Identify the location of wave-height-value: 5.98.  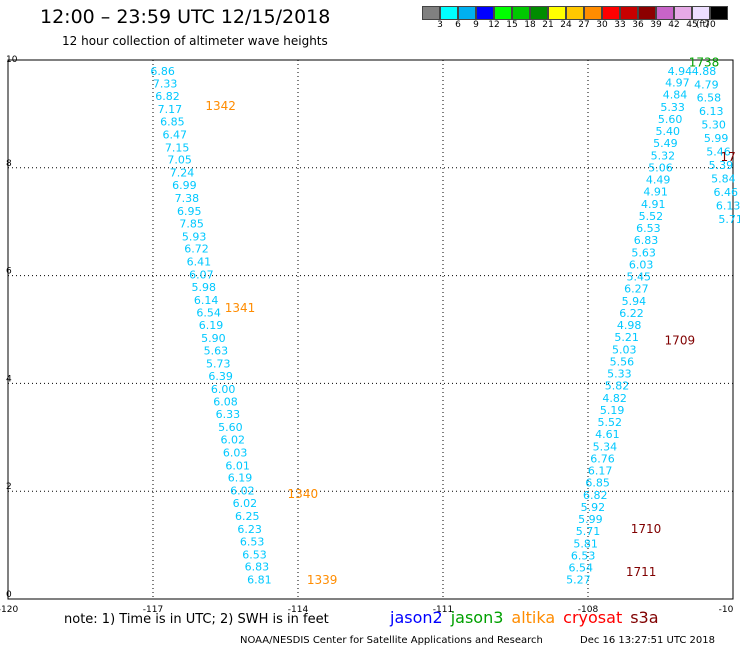
(204, 287).